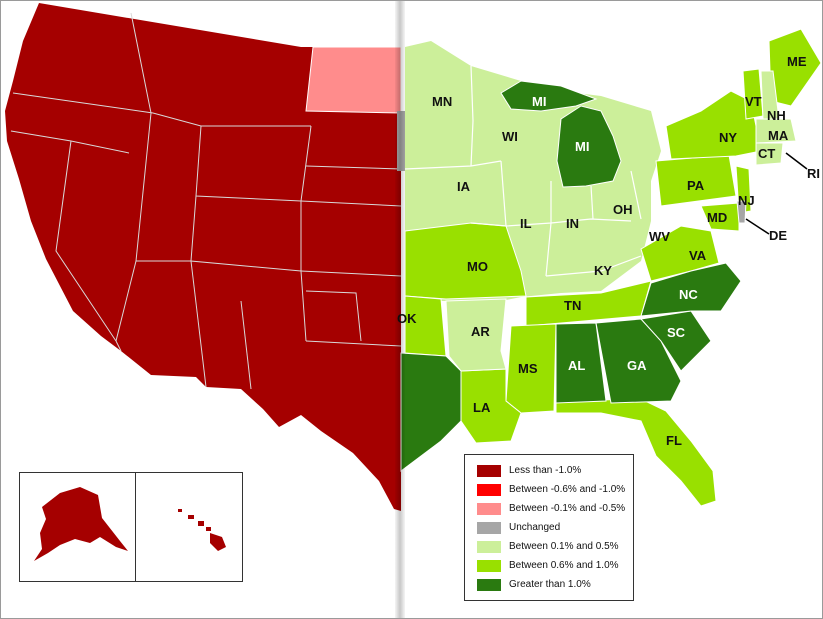 The width and height of the screenshot is (823, 619). What do you see at coordinates (778, 135) in the screenshot?
I see `label-ma: MA` at bounding box center [778, 135].